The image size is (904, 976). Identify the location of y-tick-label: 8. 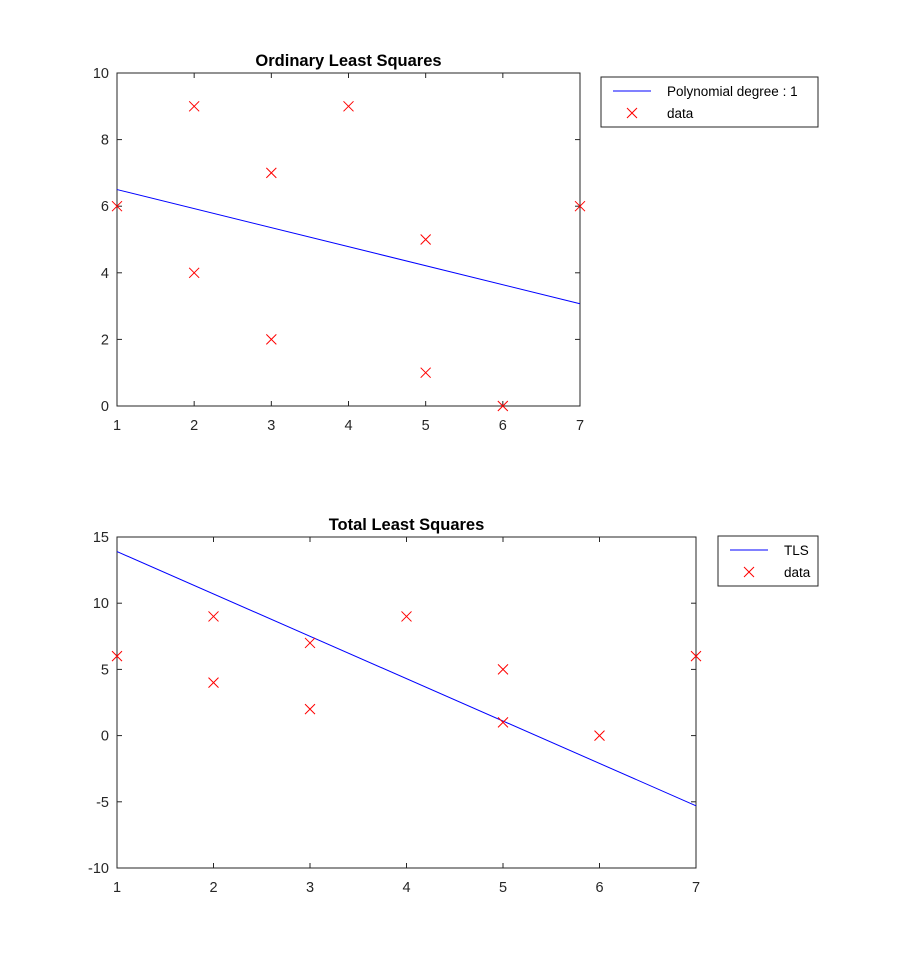
(105, 141).